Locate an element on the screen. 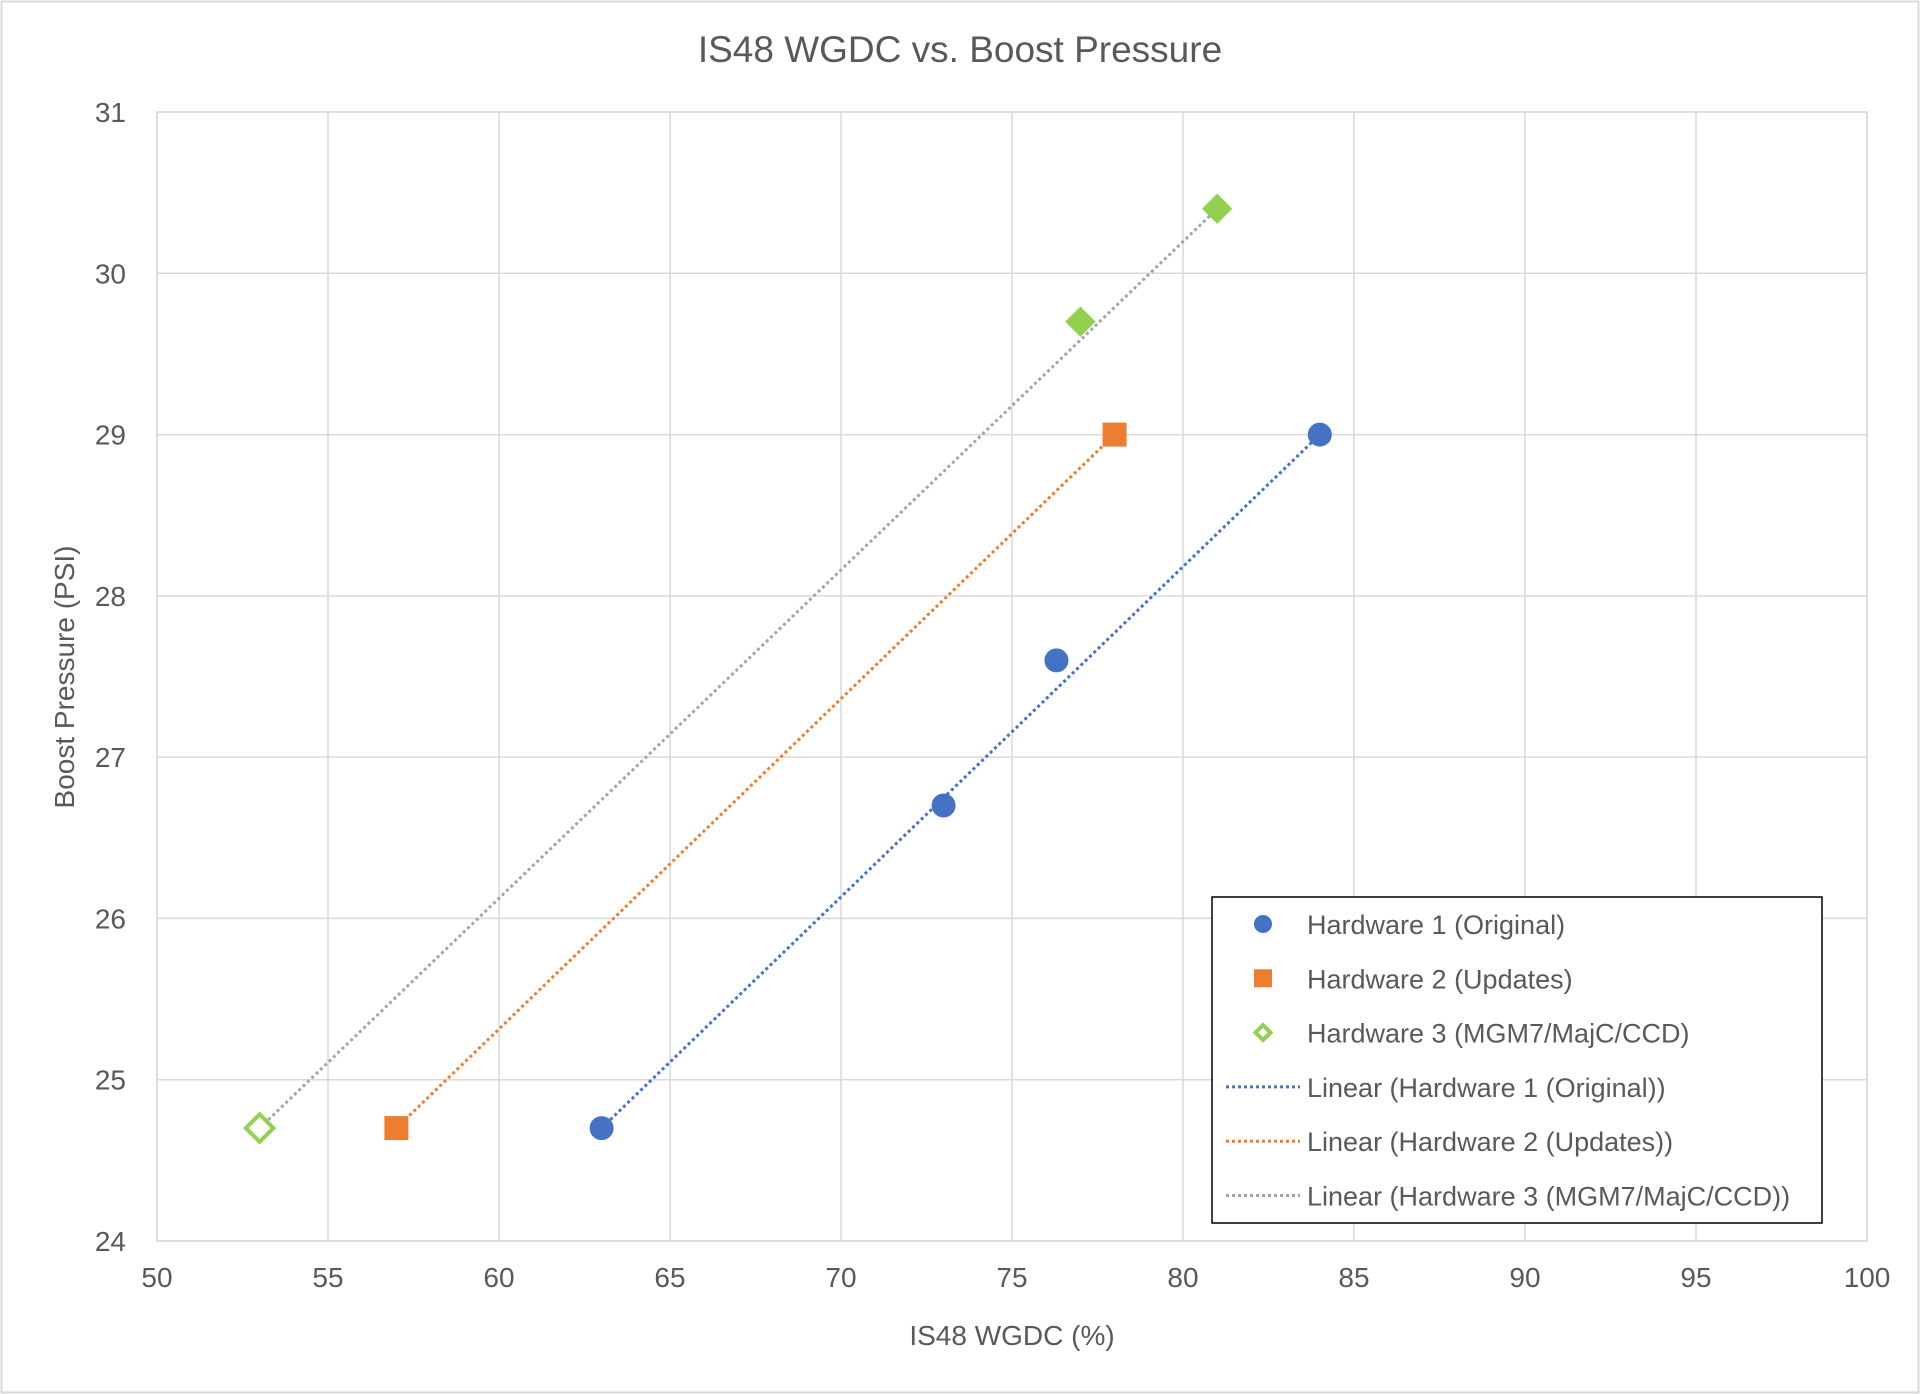 This screenshot has height=1394, width=1920. x-tick-label: 70 is located at coordinates (840, 1277).